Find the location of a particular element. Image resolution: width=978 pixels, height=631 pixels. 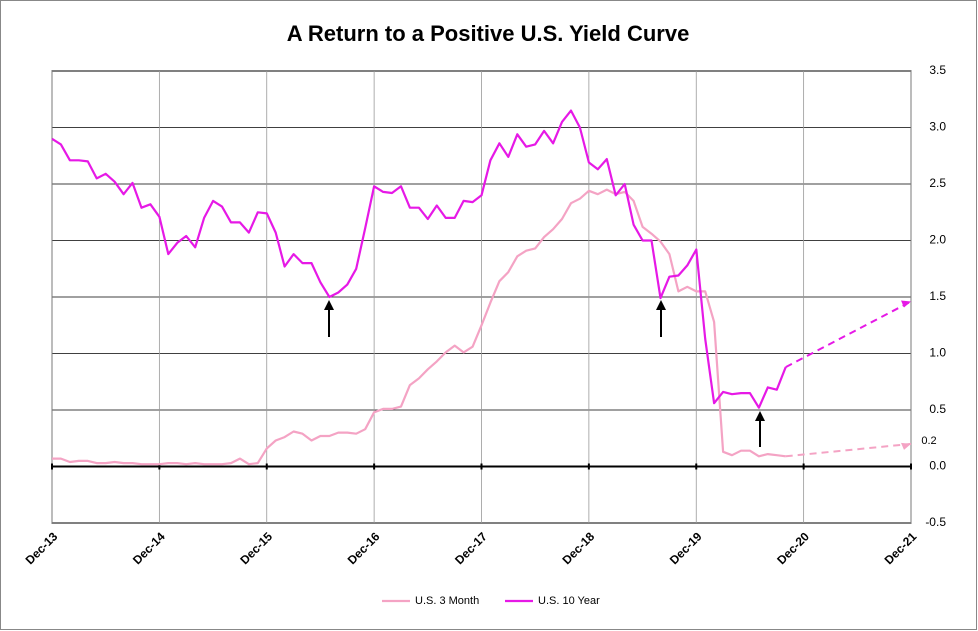

y-tick-label: 0.0 is located at coordinates (937, 466).